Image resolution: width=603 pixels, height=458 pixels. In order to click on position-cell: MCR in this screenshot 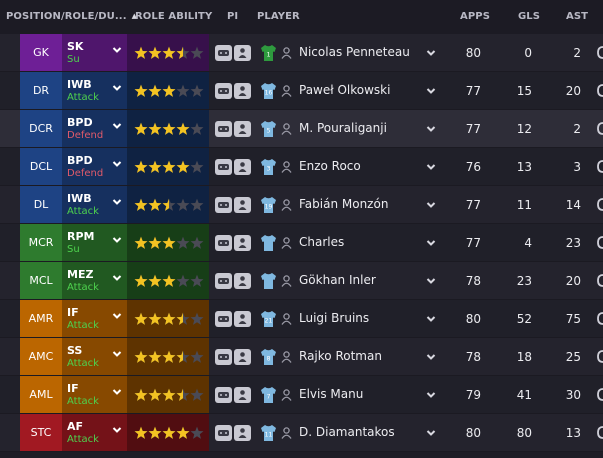, I will do `click(41, 242)`.